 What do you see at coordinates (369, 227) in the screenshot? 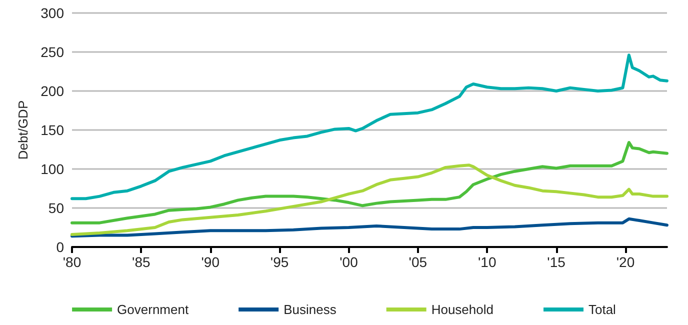
I see `line-series` at bounding box center [369, 227].